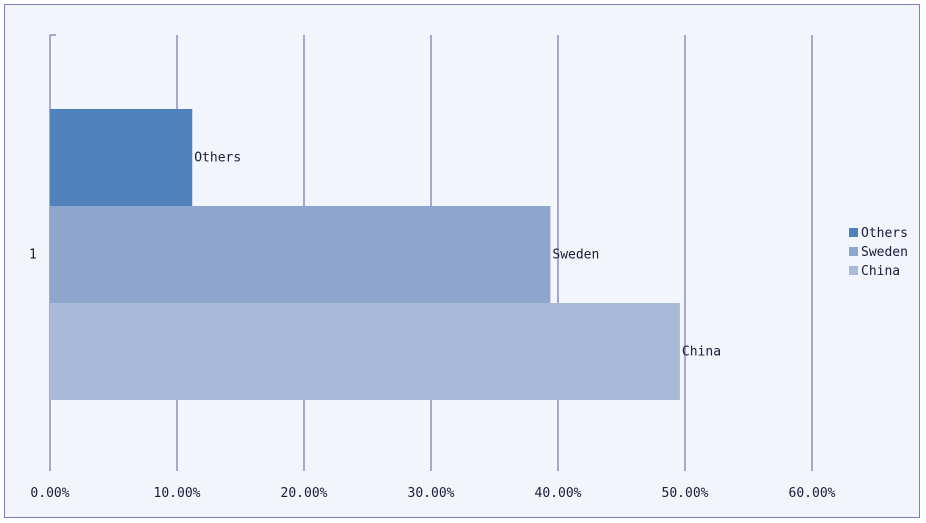 The image size is (926, 523). What do you see at coordinates (853, 251) in the screenshot?
I see `legend-swatch-sweden` at bounding box center [853, 251].